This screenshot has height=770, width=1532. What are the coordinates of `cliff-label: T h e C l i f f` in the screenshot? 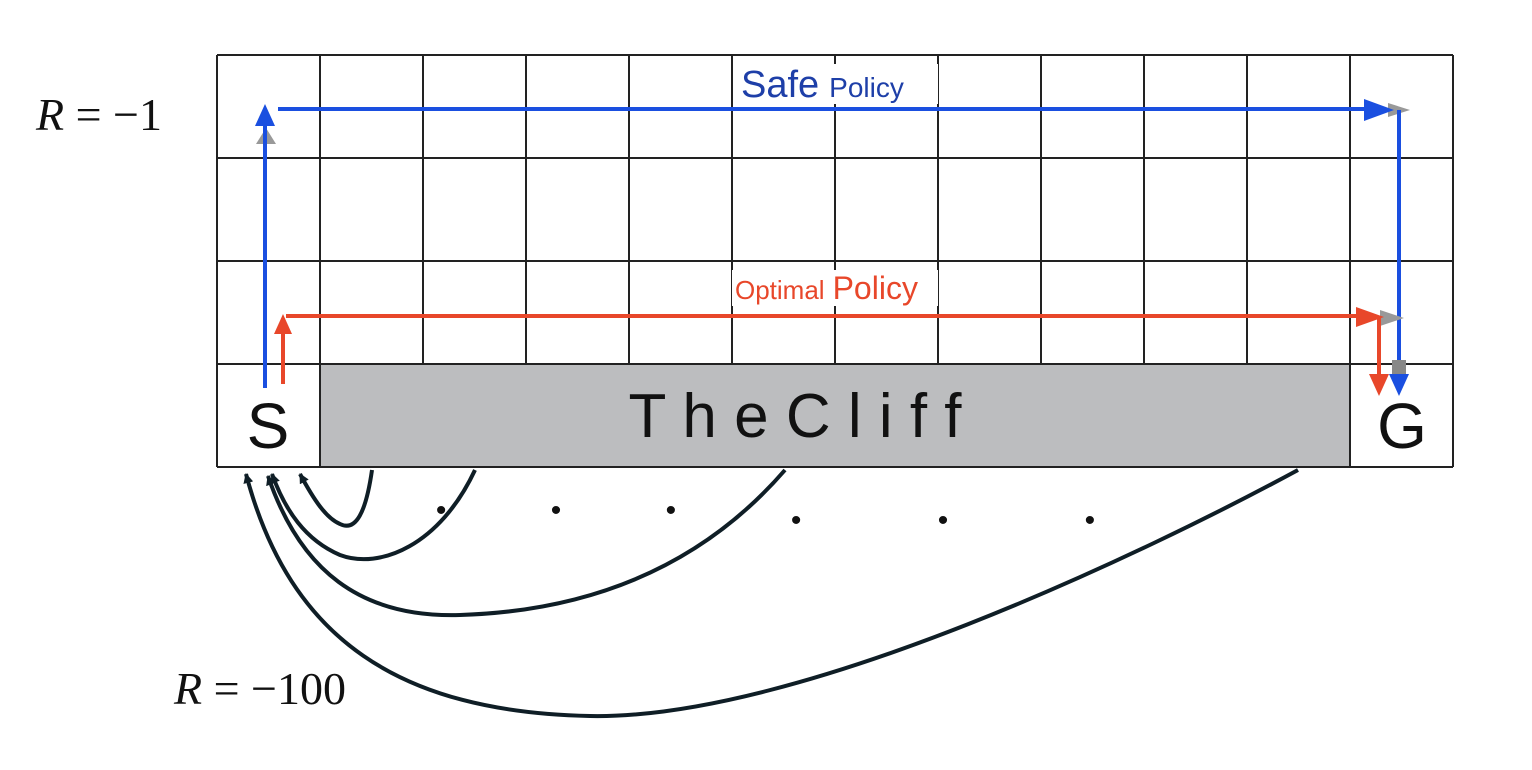 It's located at (795, 416).